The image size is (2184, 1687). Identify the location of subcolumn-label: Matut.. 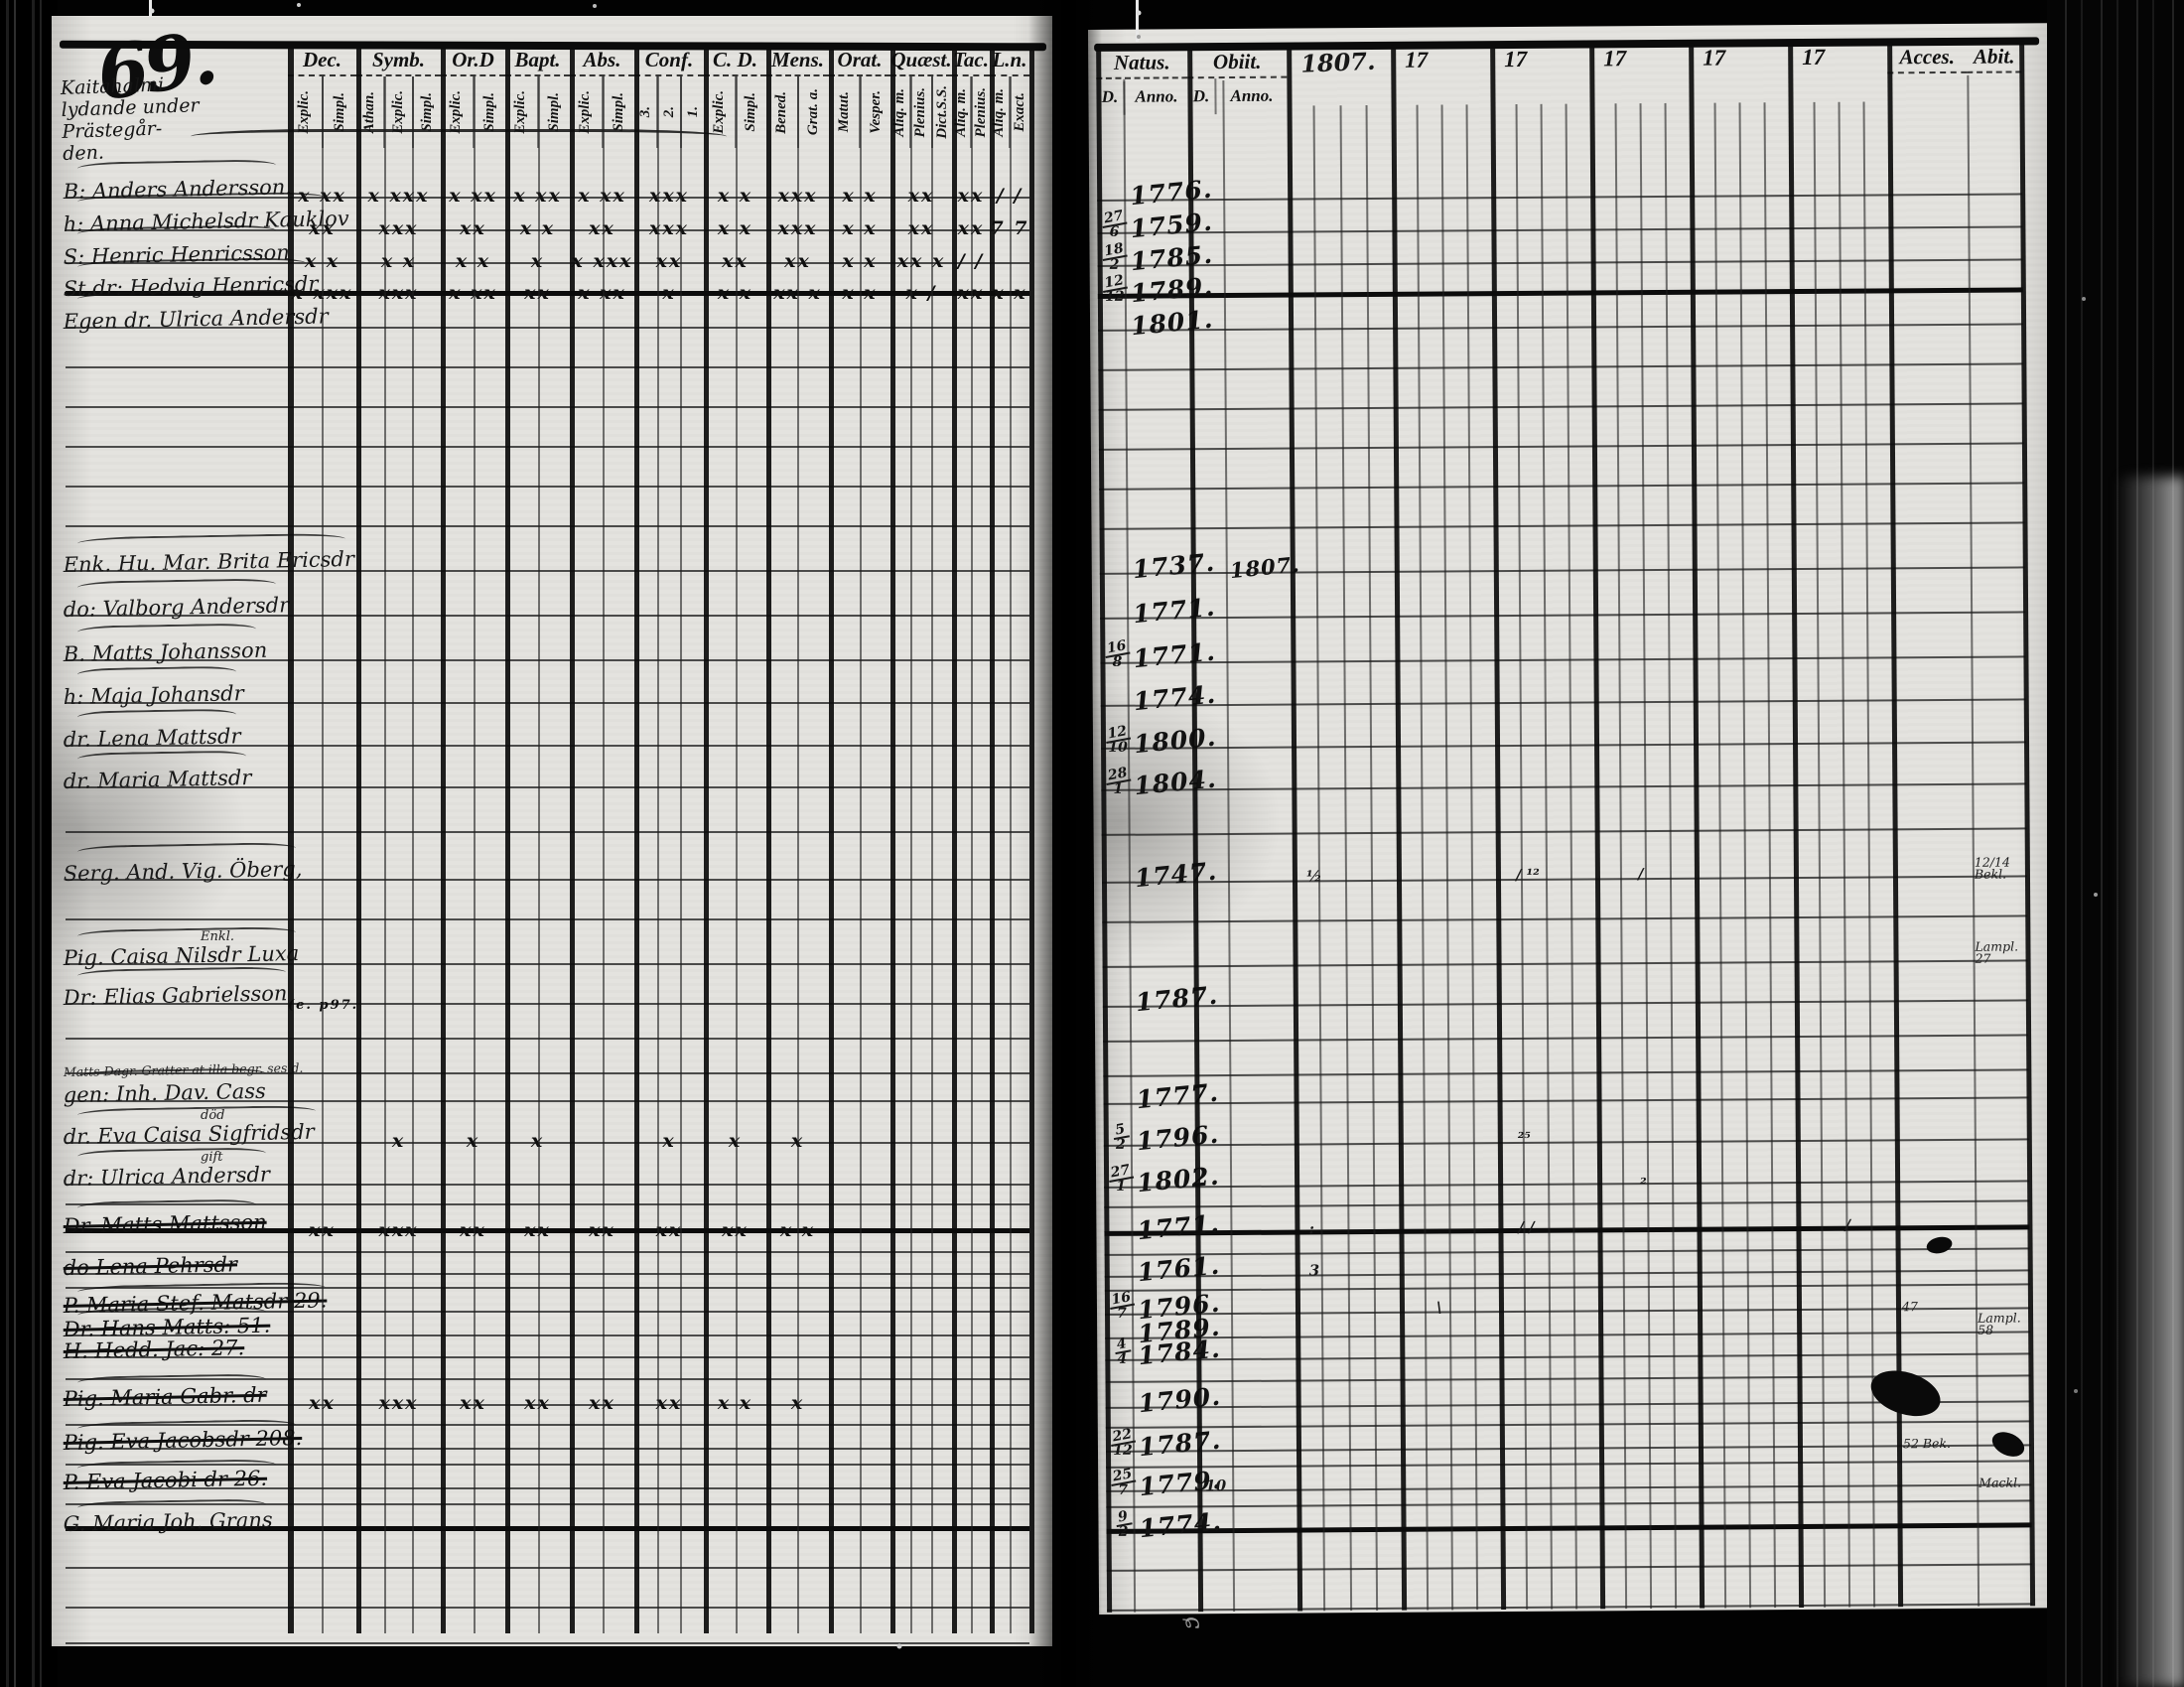
(843, 112).